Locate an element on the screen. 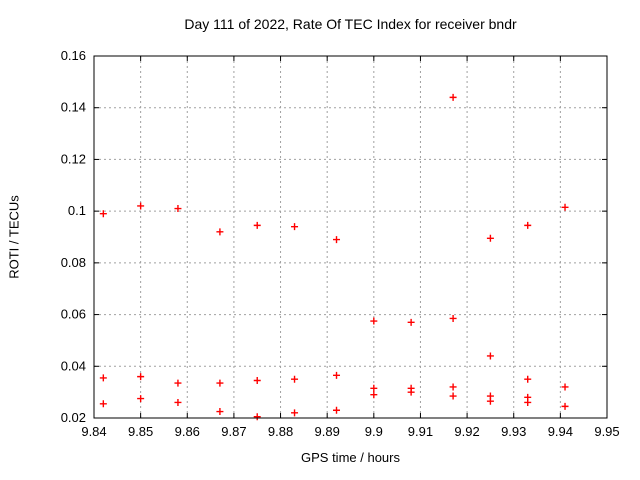  x-tick-label: 9.85 is located at coordinates (140, 431).